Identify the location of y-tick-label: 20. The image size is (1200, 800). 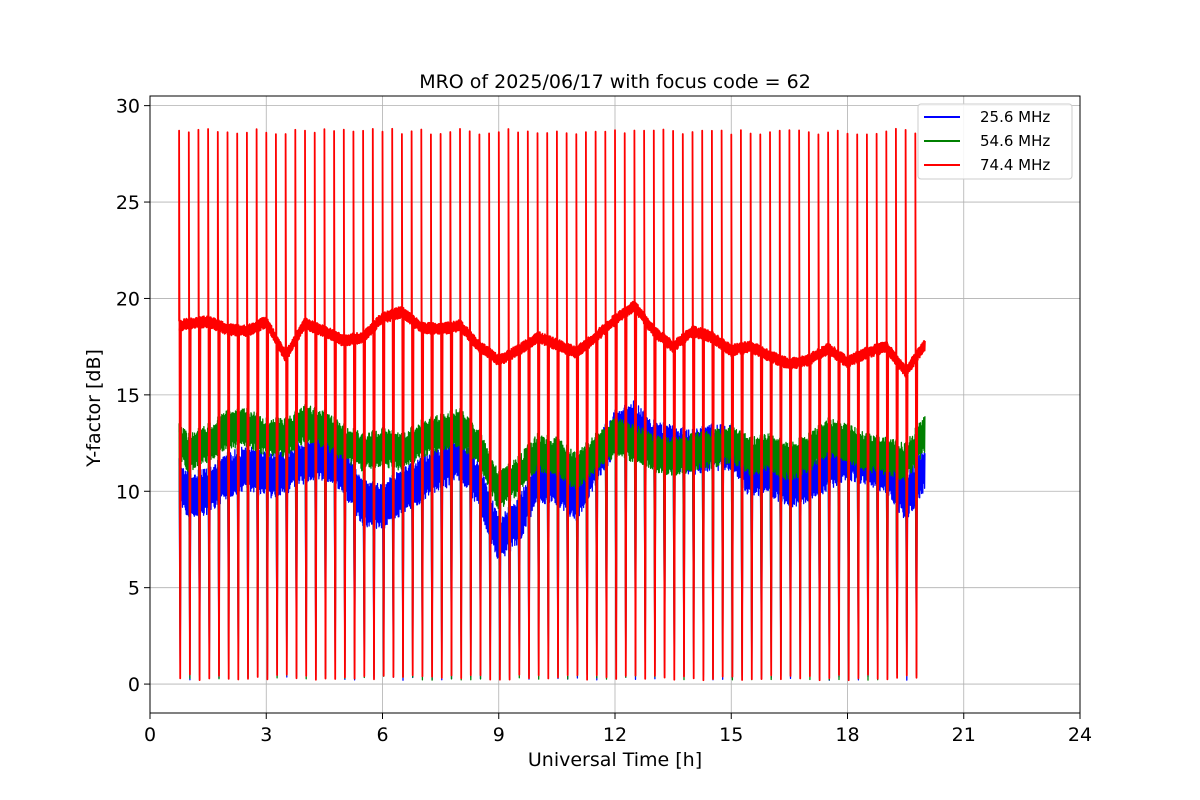
(128, 299).